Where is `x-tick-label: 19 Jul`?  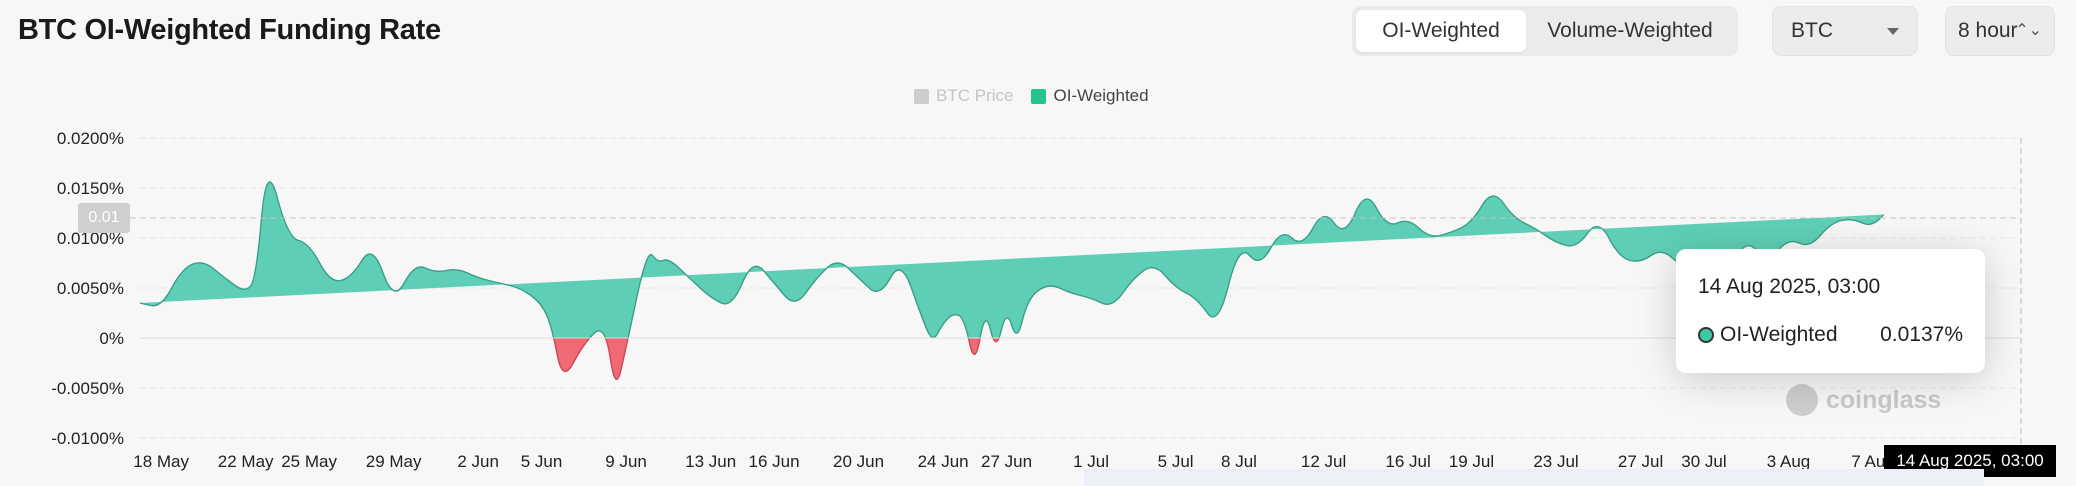 x-tick-label: 19 Jul is located at coordinates (1471, 461).